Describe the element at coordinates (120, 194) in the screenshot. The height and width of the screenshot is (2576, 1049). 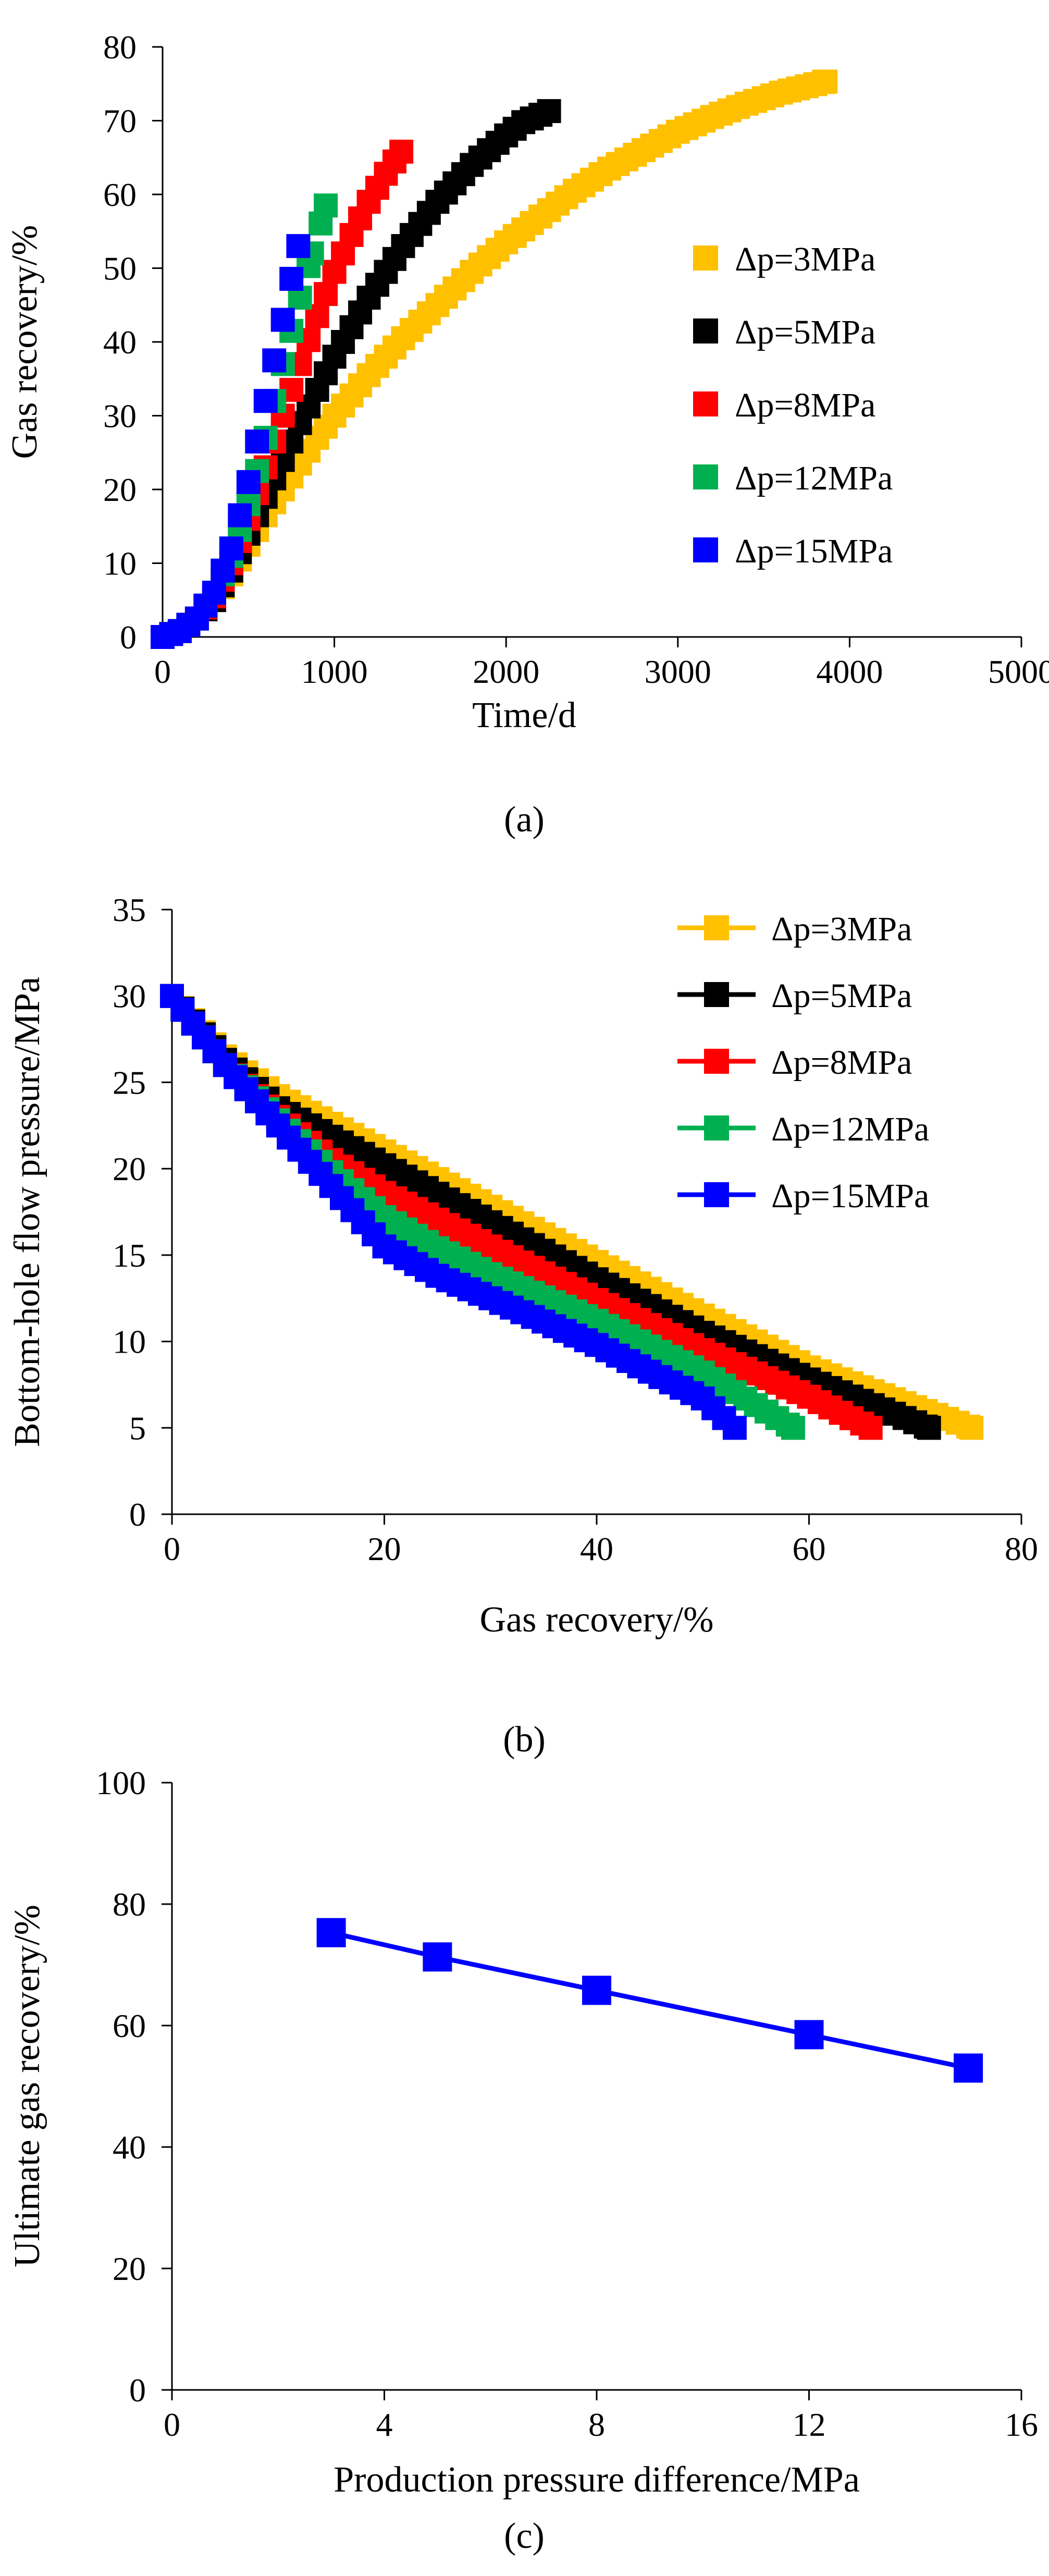
I see `panel-a-y-tick-label: 60` at that location.